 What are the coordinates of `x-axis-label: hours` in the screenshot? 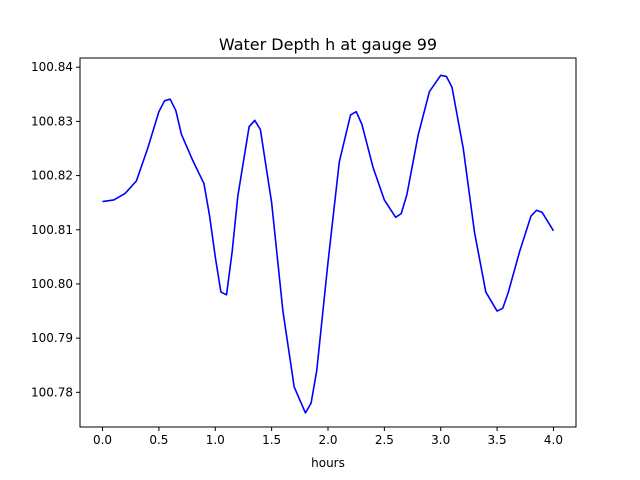 It's located at (328, 463).